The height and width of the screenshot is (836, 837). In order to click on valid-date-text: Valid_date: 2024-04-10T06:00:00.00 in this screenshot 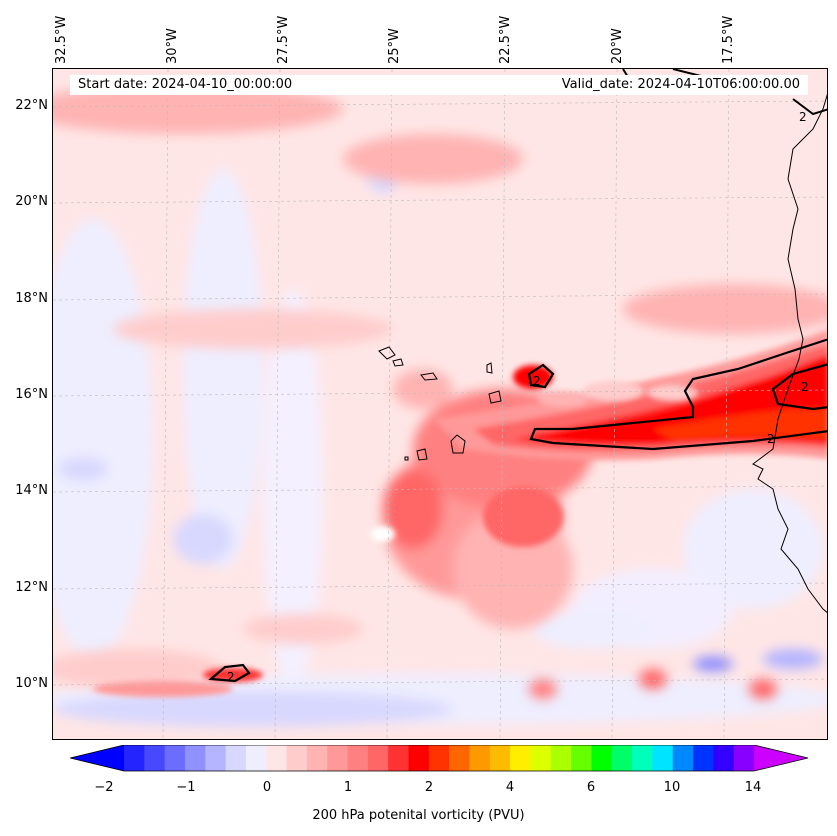, I will do `click(680, 84)`.